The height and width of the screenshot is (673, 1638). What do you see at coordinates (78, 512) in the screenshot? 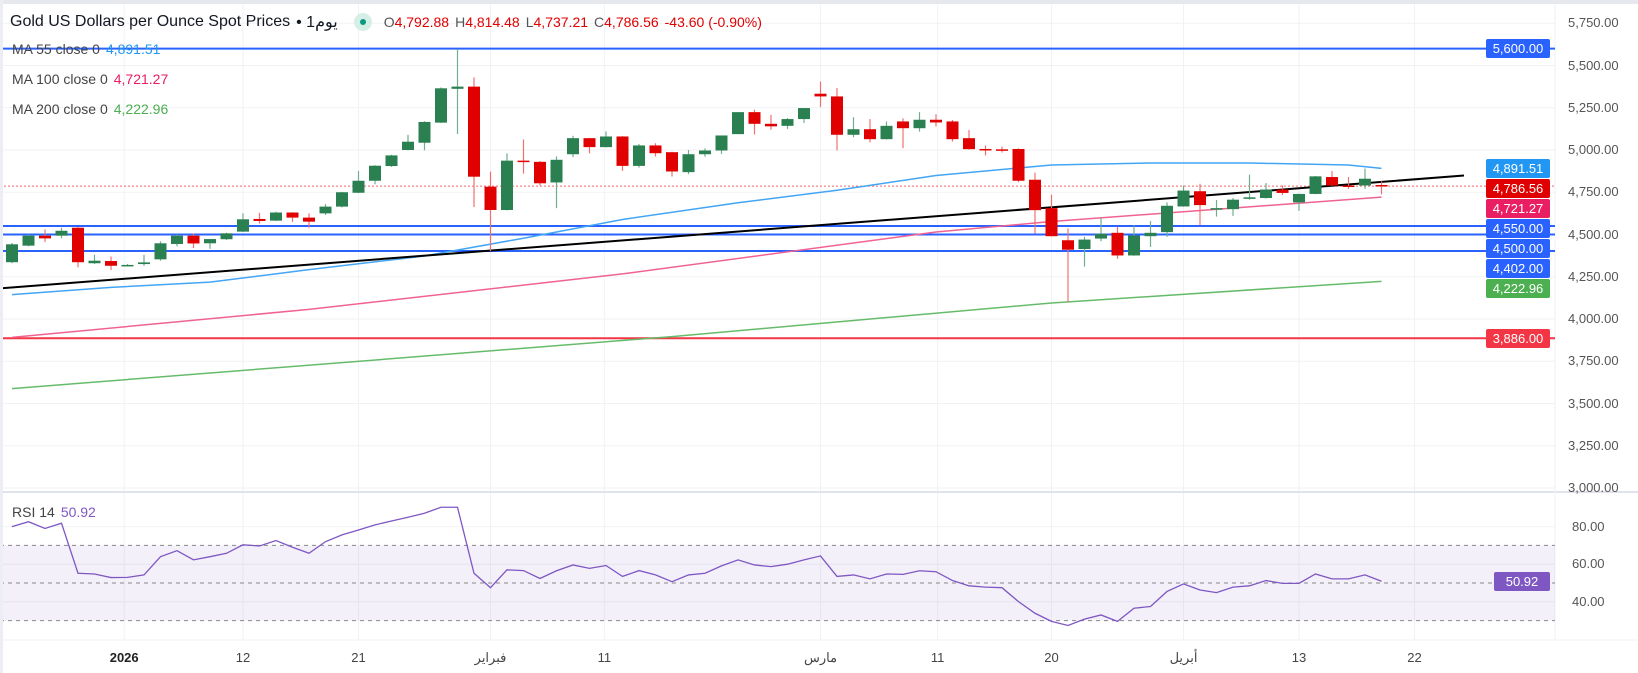
I see `rsi-value: 50.92` at bounding box center [78, 512].